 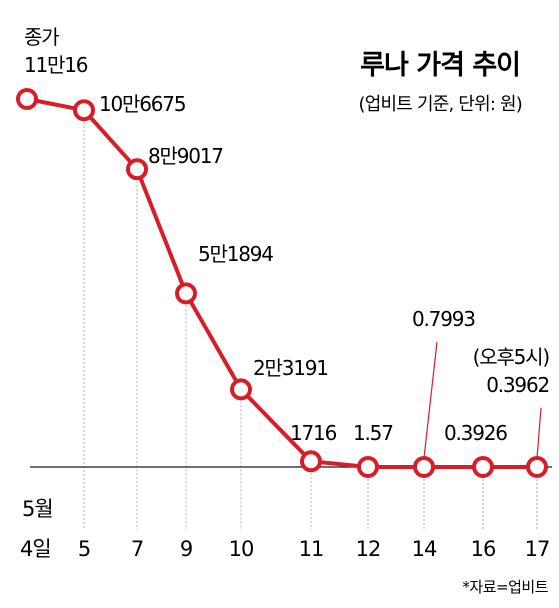 I want to click on x-tick-label: 12, so click(x=368, y=549).